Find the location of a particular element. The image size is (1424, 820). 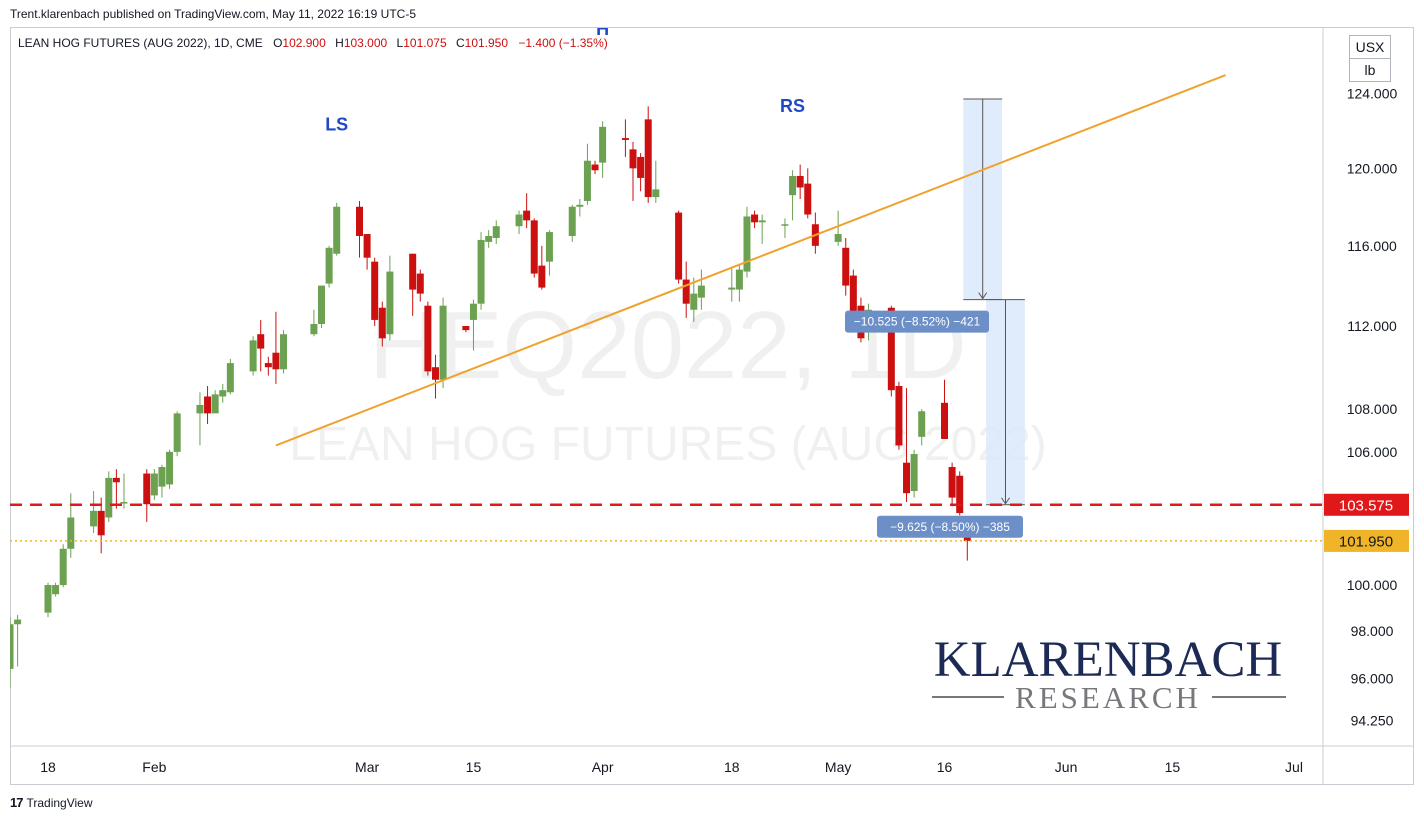

support-line-badge-label: 103.575 is located at coordinates (1366, 505).